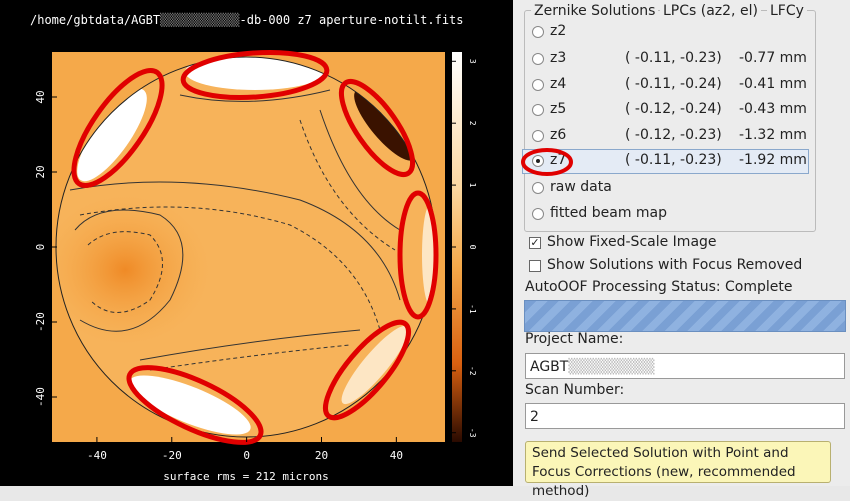  Describe the element at coordinates (97, 455) in the screenshot. I see `x-tick-label: -40` at that location.